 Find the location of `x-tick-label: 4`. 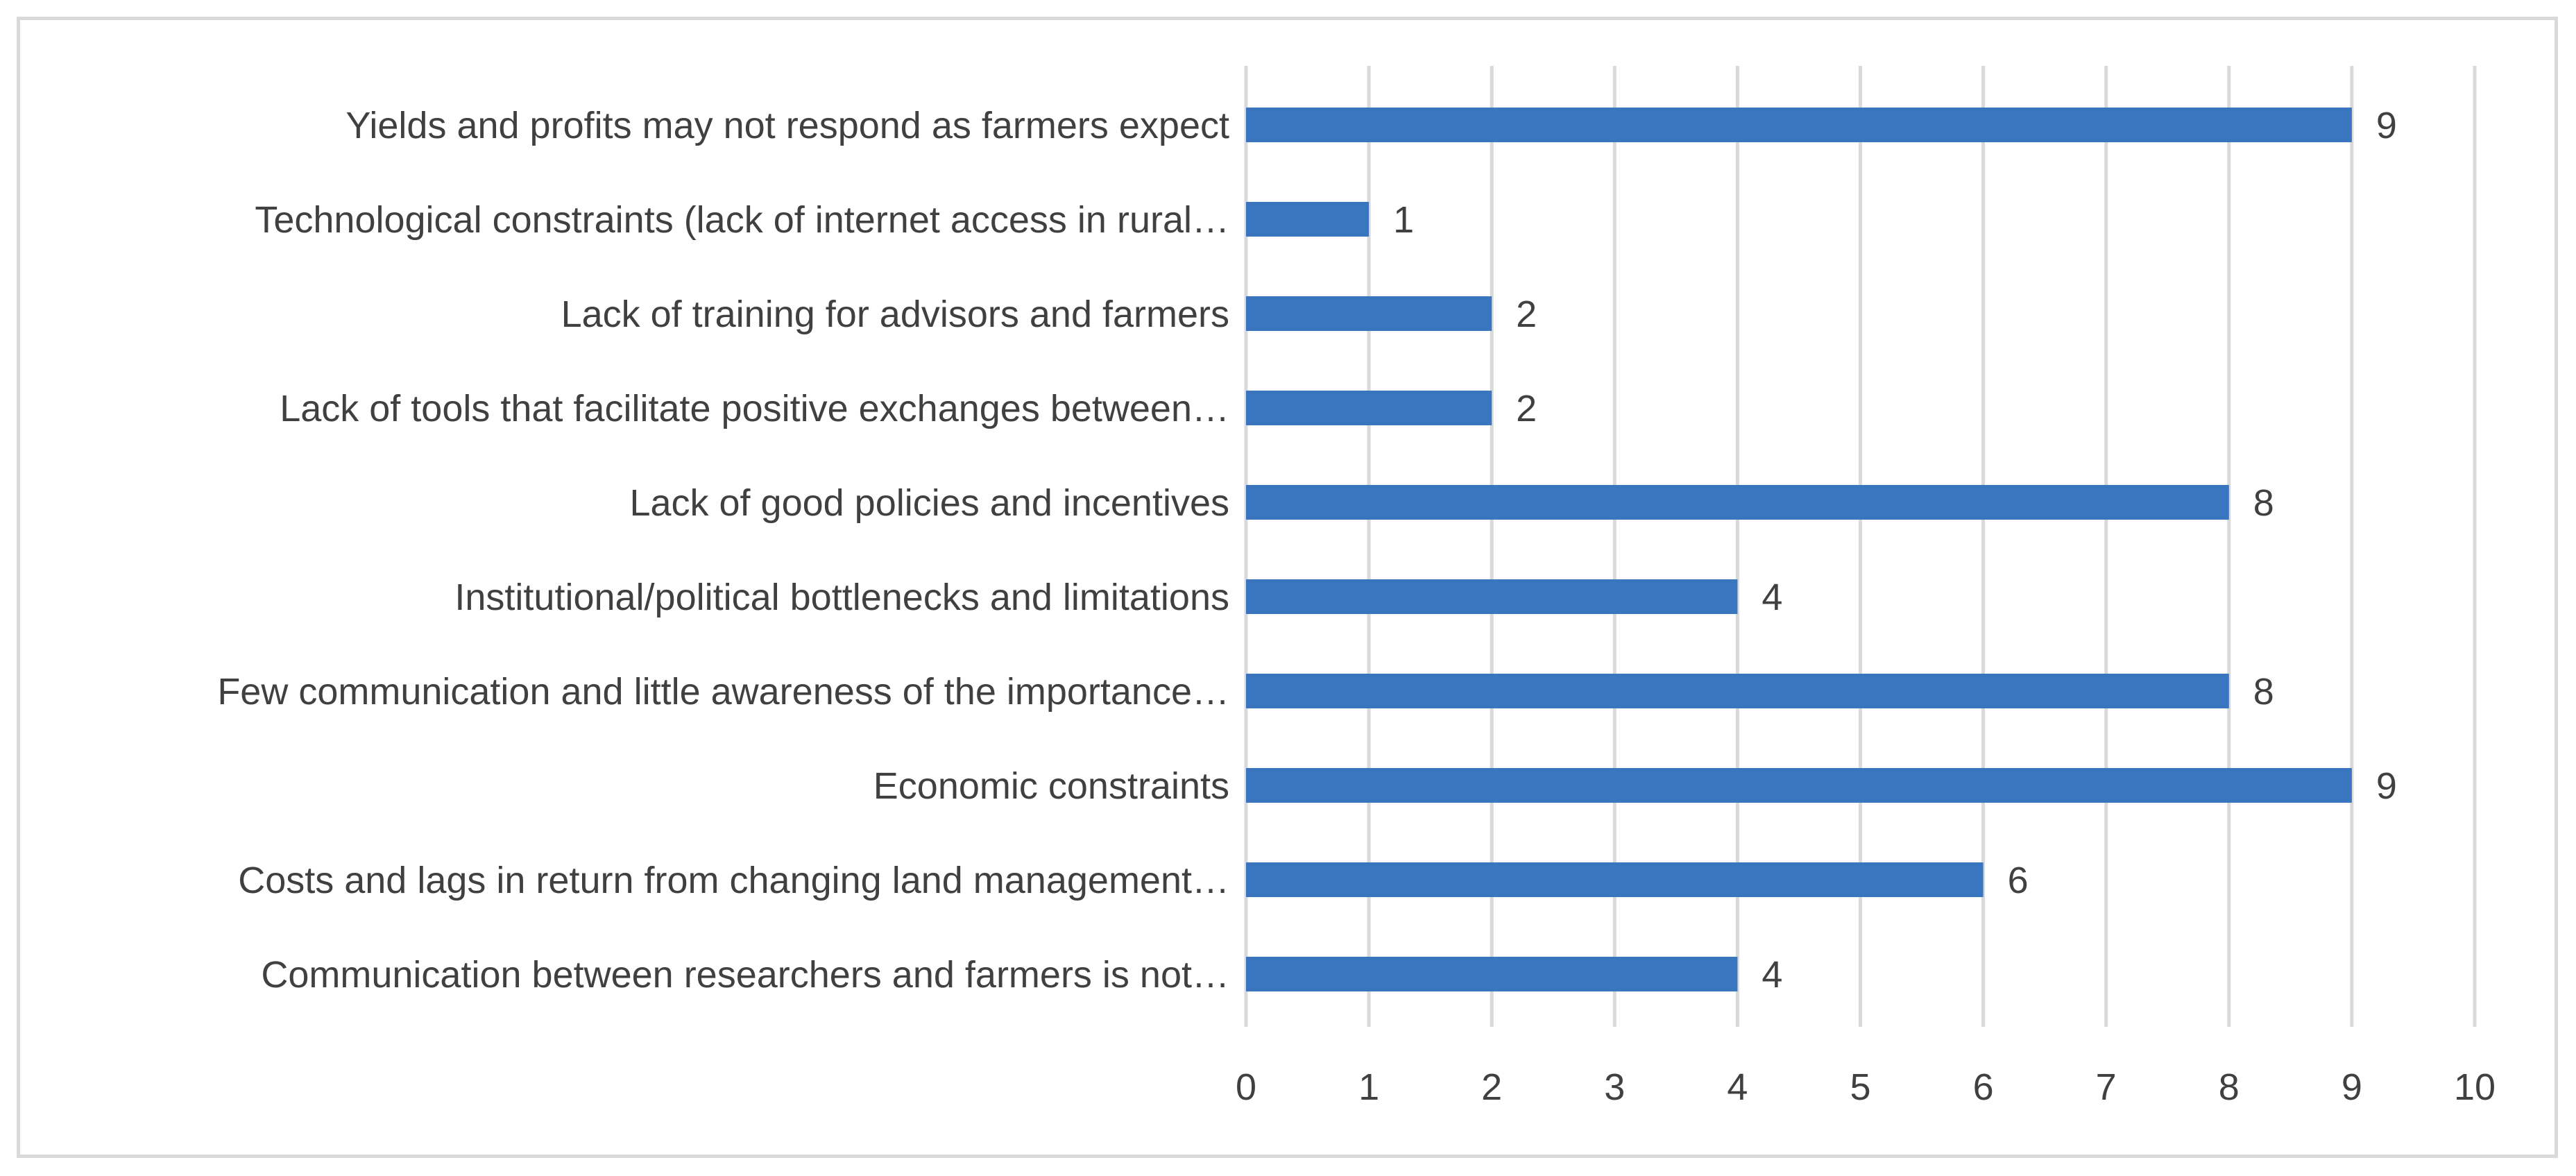

x-tick-label: 4 is located at coordinates (1737, 1087).